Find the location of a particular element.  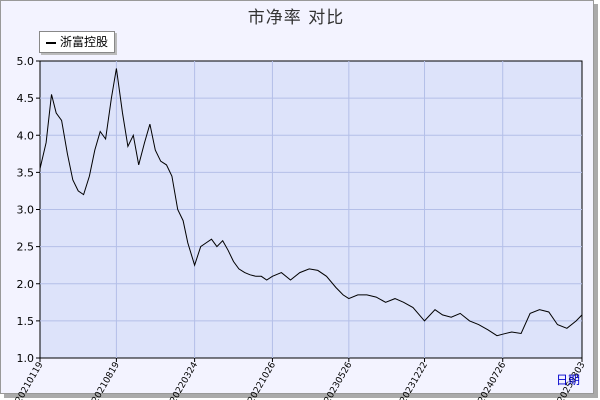

x-tick-label: 20230526 is located at coordinates (339, 380).